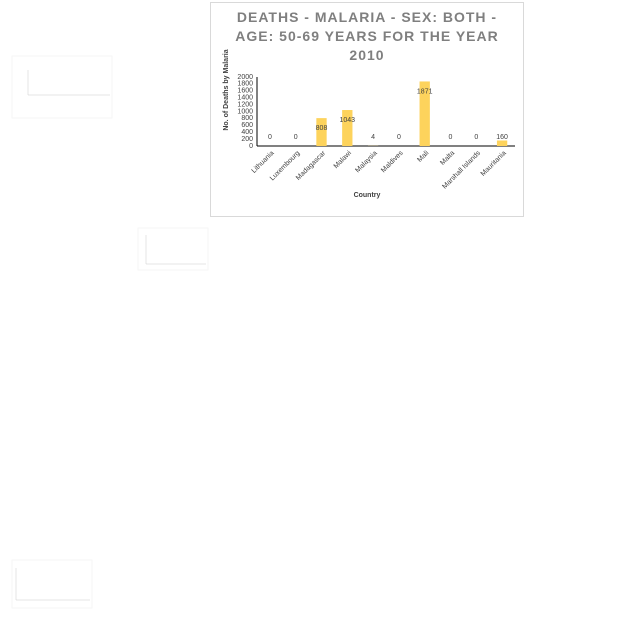 This screenshot has height=640, width=640. Describe the element at coordinates (245, 98) in the screenshot. I see `y-tick-label: 1400` at that location.